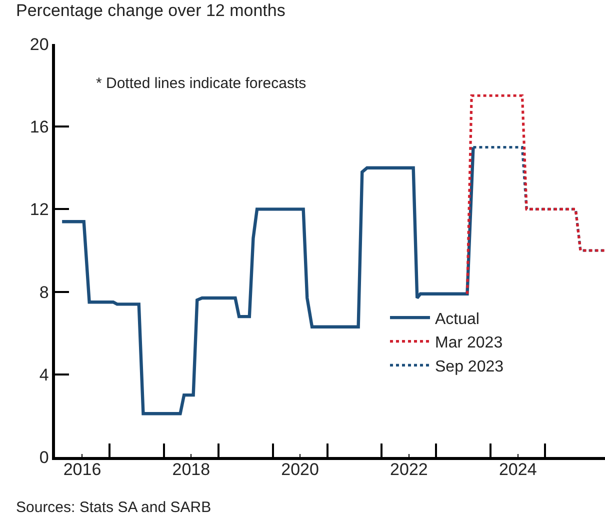 This screenshot has width=605, height=516. What do you see at coordinates (201, 83) in the screenshot?
I see `annotation: * Dotted lines indicate forecasts` at bounding box center [201, 83].